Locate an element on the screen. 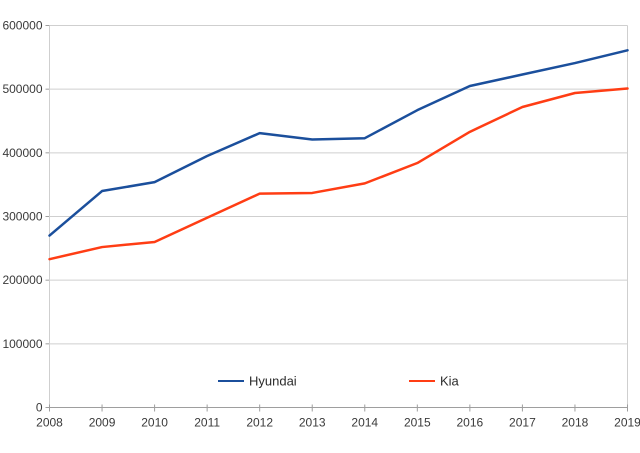  x-tick-label: 2008 is located at coordinates (49, 423).